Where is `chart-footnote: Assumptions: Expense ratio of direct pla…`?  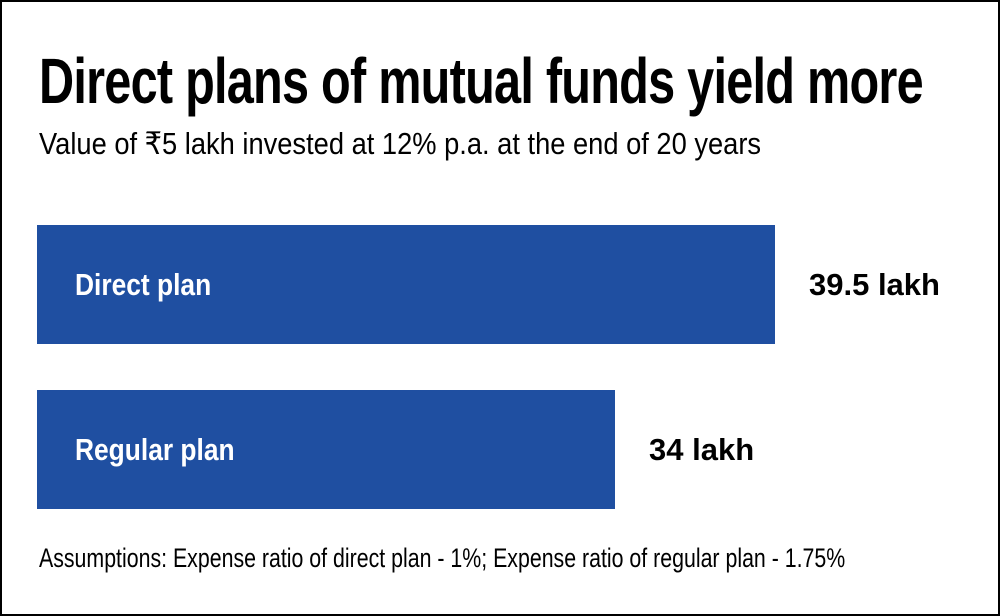 chart-footnote: Assumptions: Expense ratio of direct pla… is located at coordinates (442, 558).